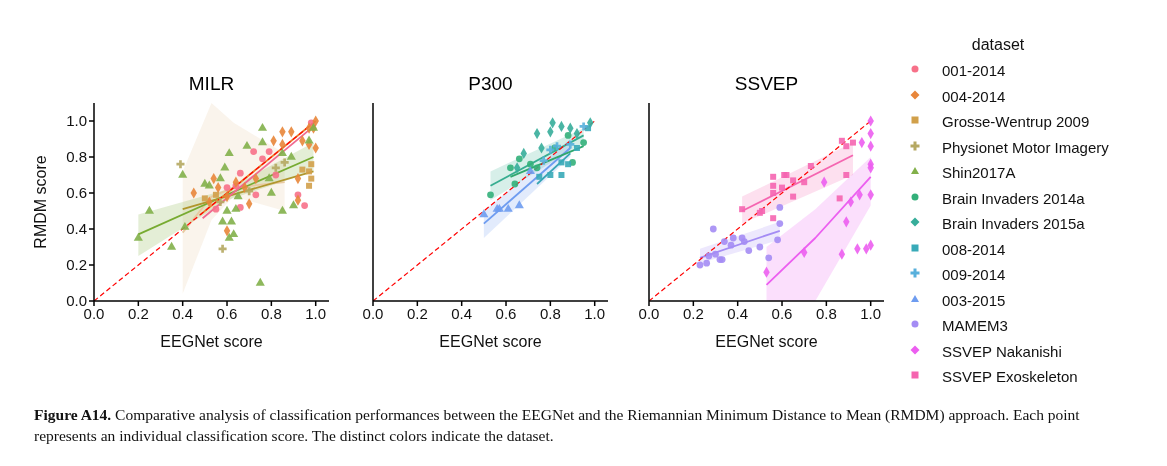  What do you see at coordinates (211, 84) in the screenshot?
I see `chart-title: MILR` at bounding box center [211, 84].